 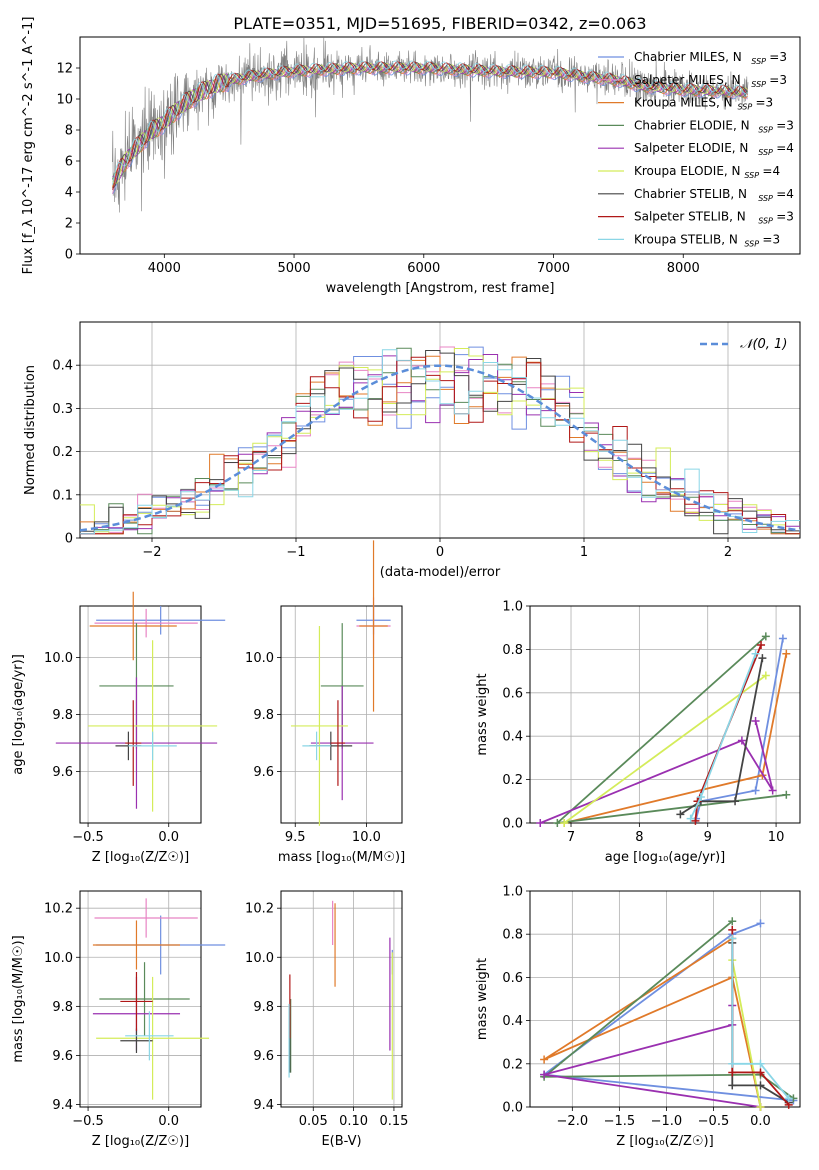 I want to click on y-axis-label: Flux [f_λ 10^-17 erg cm^-2 s^-1 A^-1], so click(x=28, y=146).